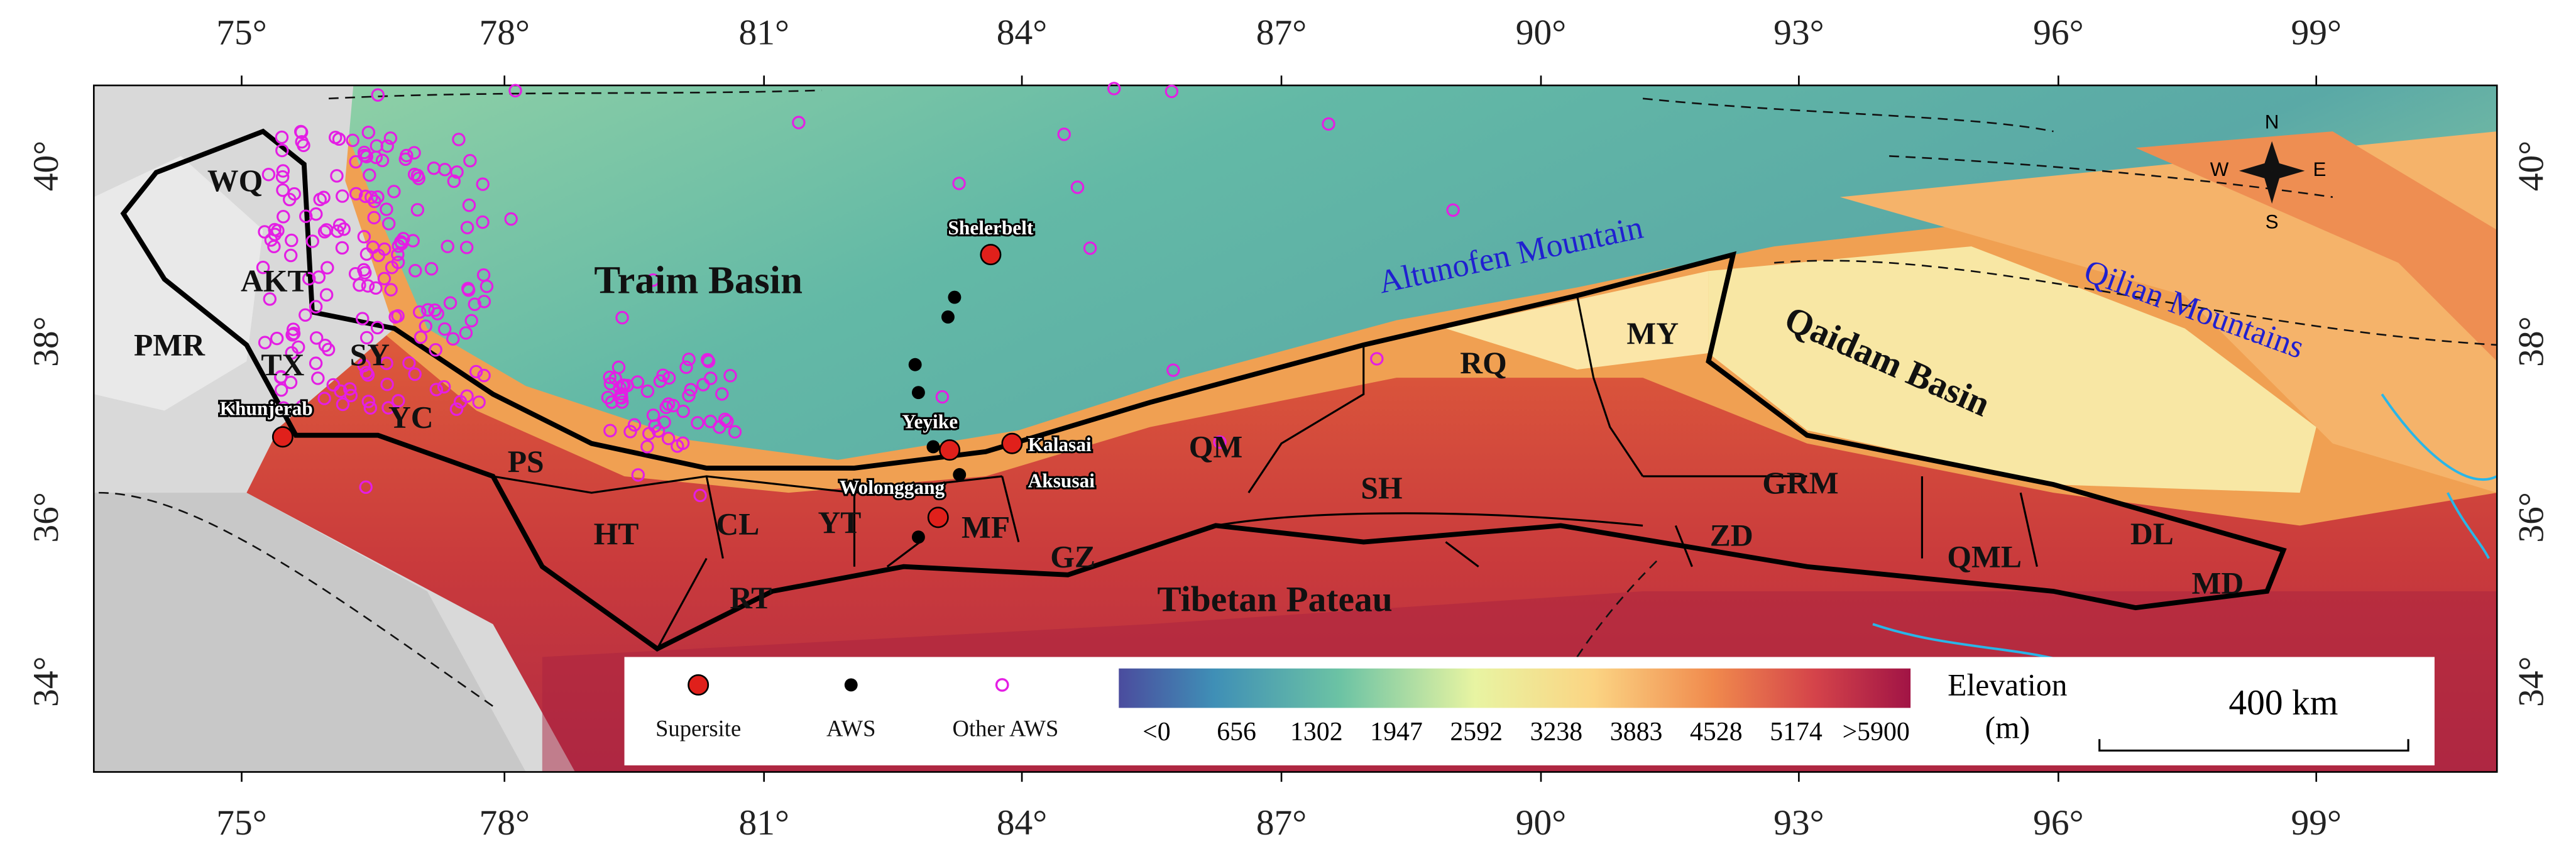 The image size is (2576, 859). Describe the element at coordinates (2316, 823) in the screenshot. I see `lon-label: 99°` at that location.